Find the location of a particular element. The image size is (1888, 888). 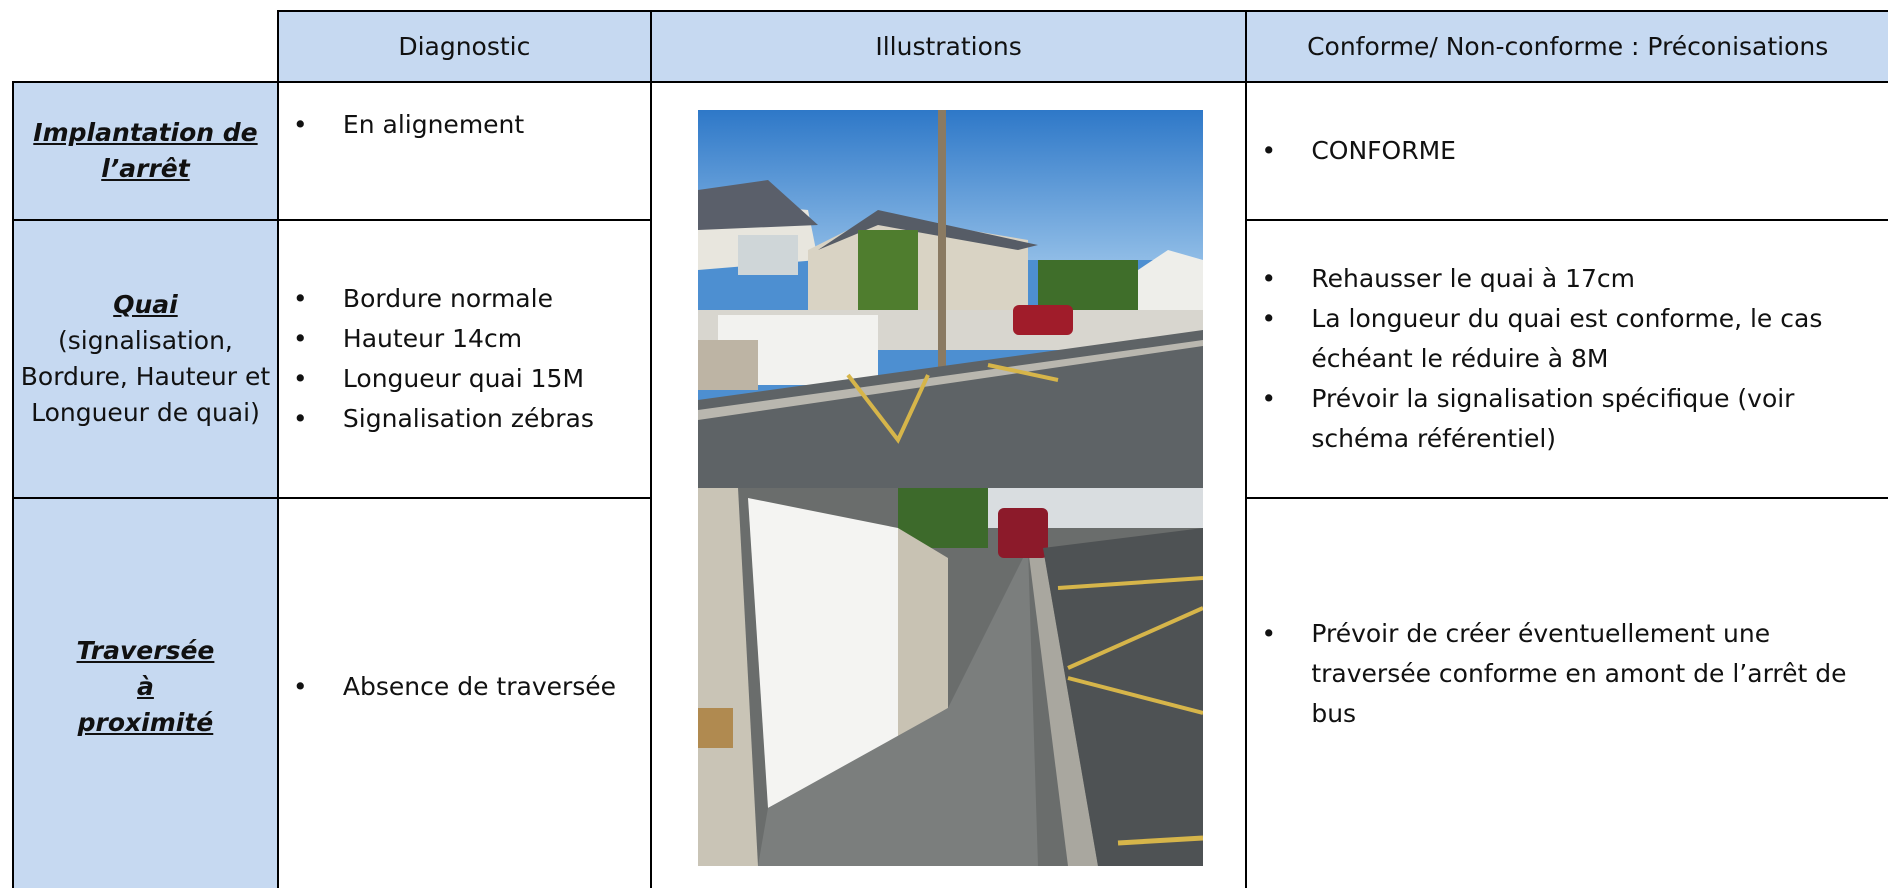

bullet-item: En alignement is located at coordinates (467, 125).